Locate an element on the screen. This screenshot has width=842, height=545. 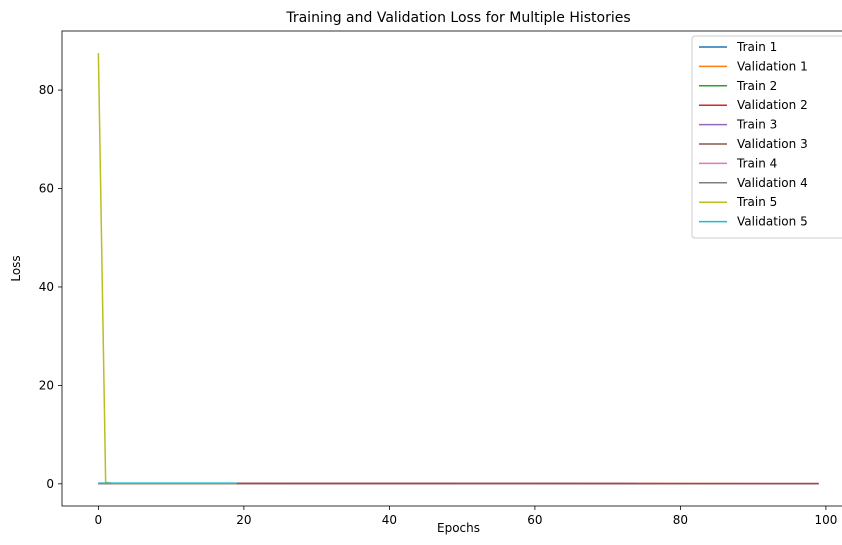
x-tick-label: 80 is located at coordinates (680, 520).